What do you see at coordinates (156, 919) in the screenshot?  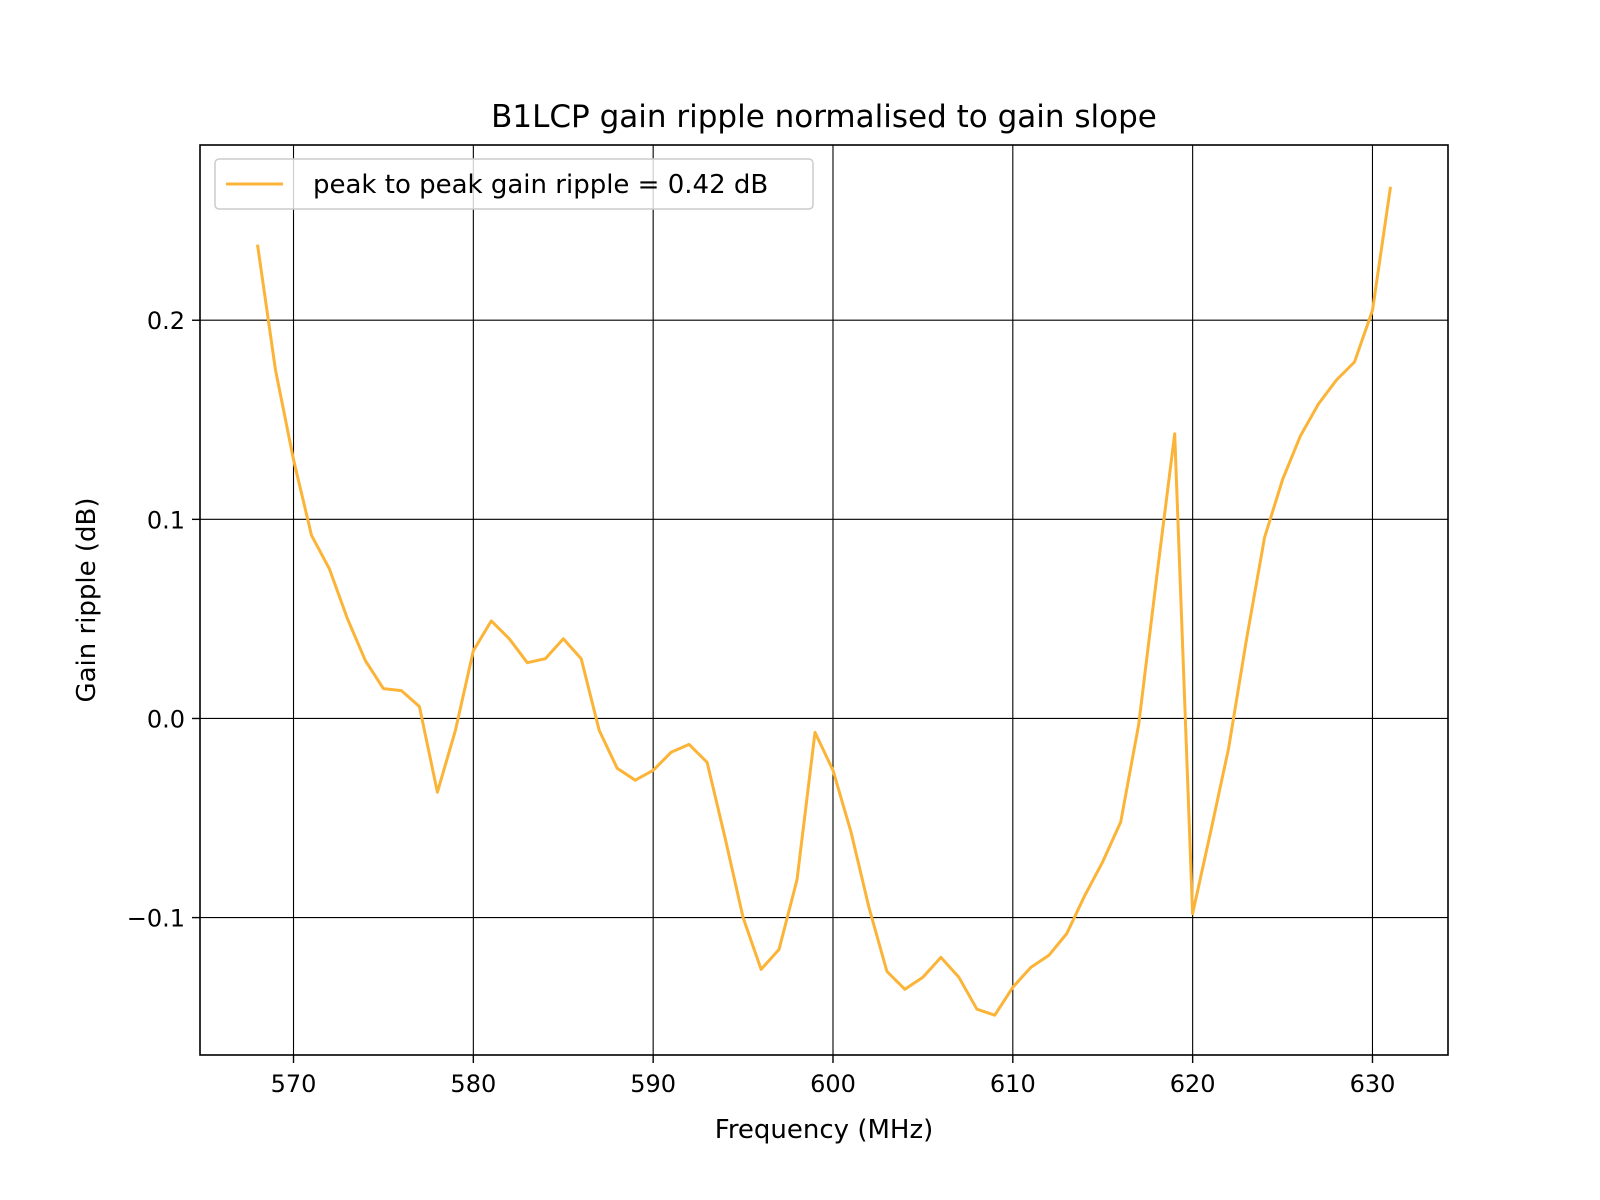 I see `y-tick-label: −0.1` at bounding box center [156, 919].